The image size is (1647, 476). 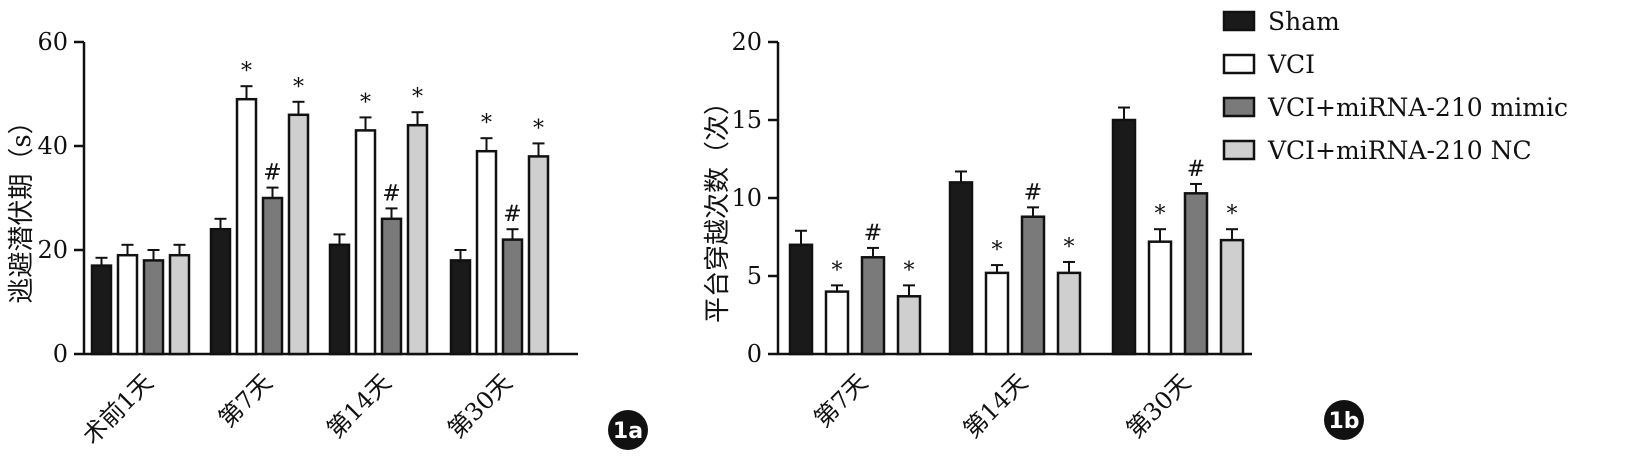 What do you see at coordinates (746, 120) in the screenshot?
I see `y-tick-label: 15` at bounding box center [746, 120].